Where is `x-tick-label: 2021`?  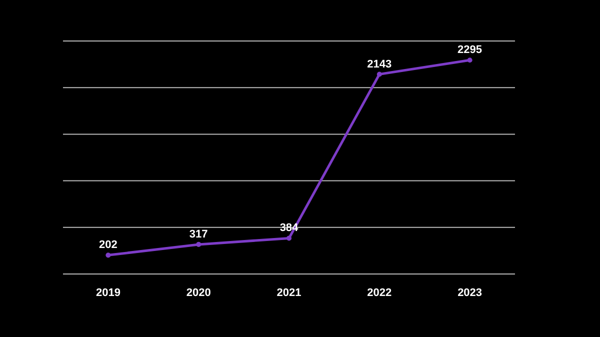
x-tick-label: 2021 is located at coordinates (289, 292).